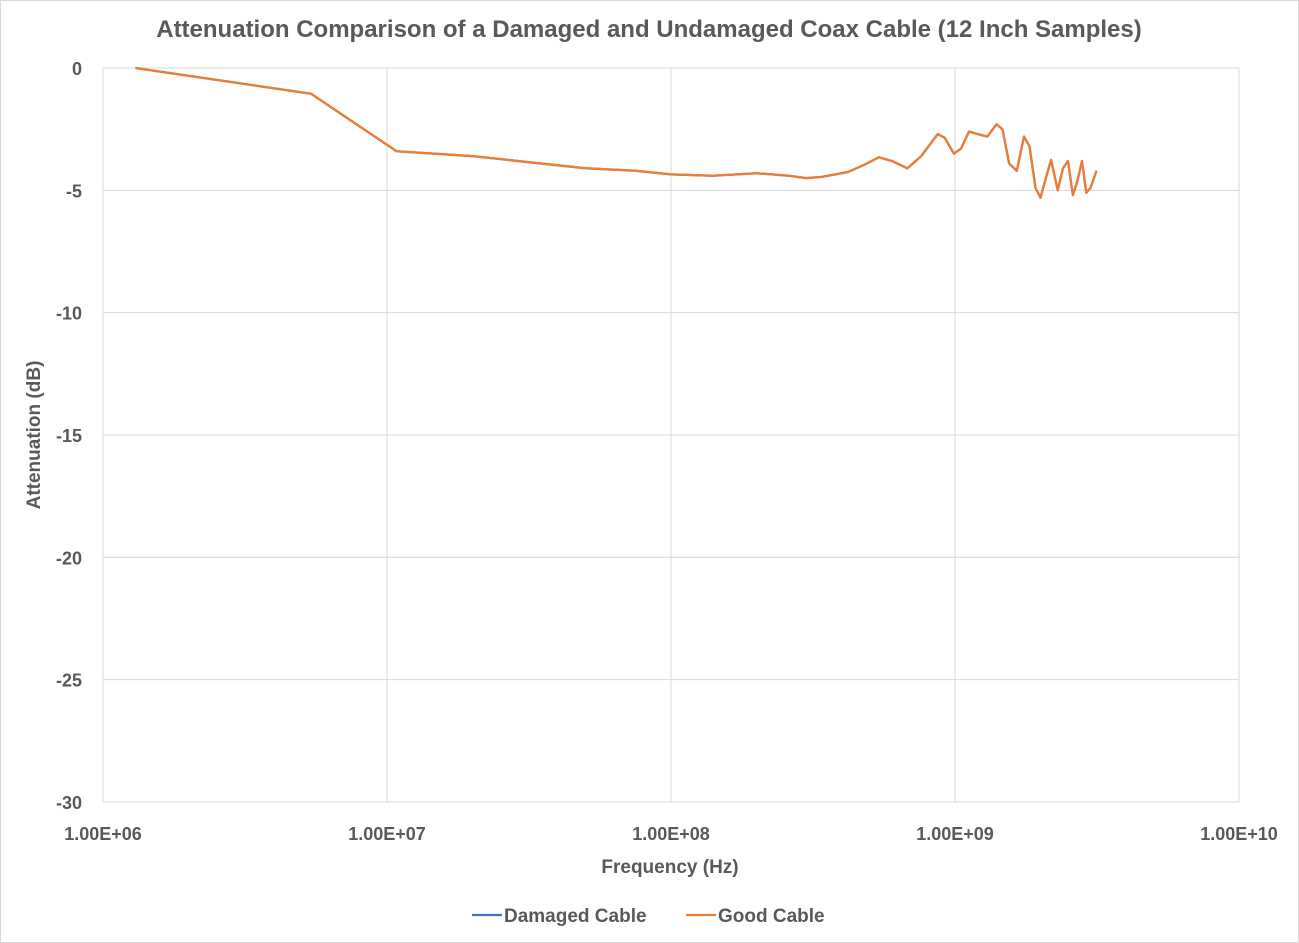  What do you see at coordinates (771, 916) in the screenshot?
I see `legend-label: Good Cable` at bounding box center [771, 916].